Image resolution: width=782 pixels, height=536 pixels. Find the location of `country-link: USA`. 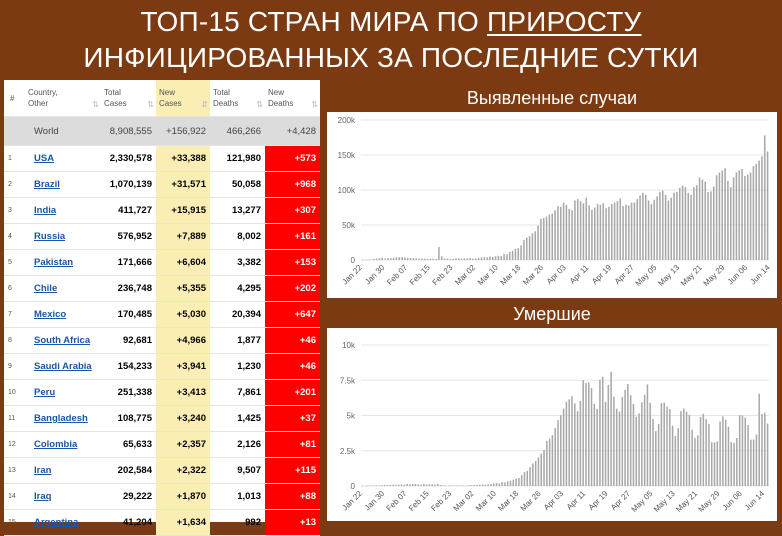

country-link: USA is located at coordinates (44, 158).